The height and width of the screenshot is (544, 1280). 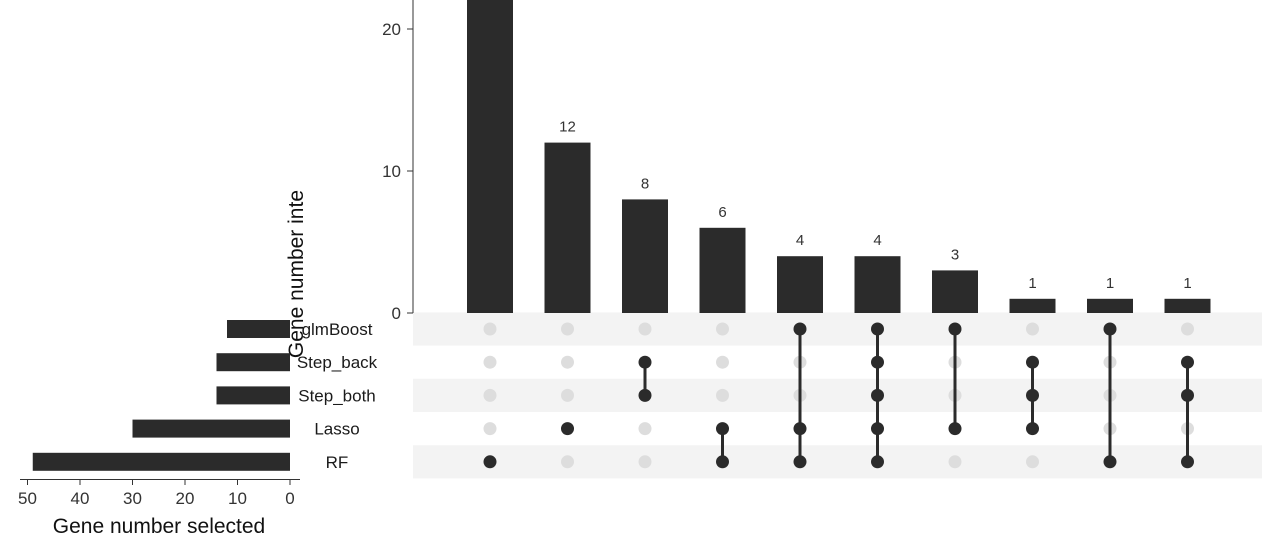 What do you see at coordinates (289, 498) in the screenshot?
I see `set-size-x-tick-label: 0` at bounding box center [289, 498].